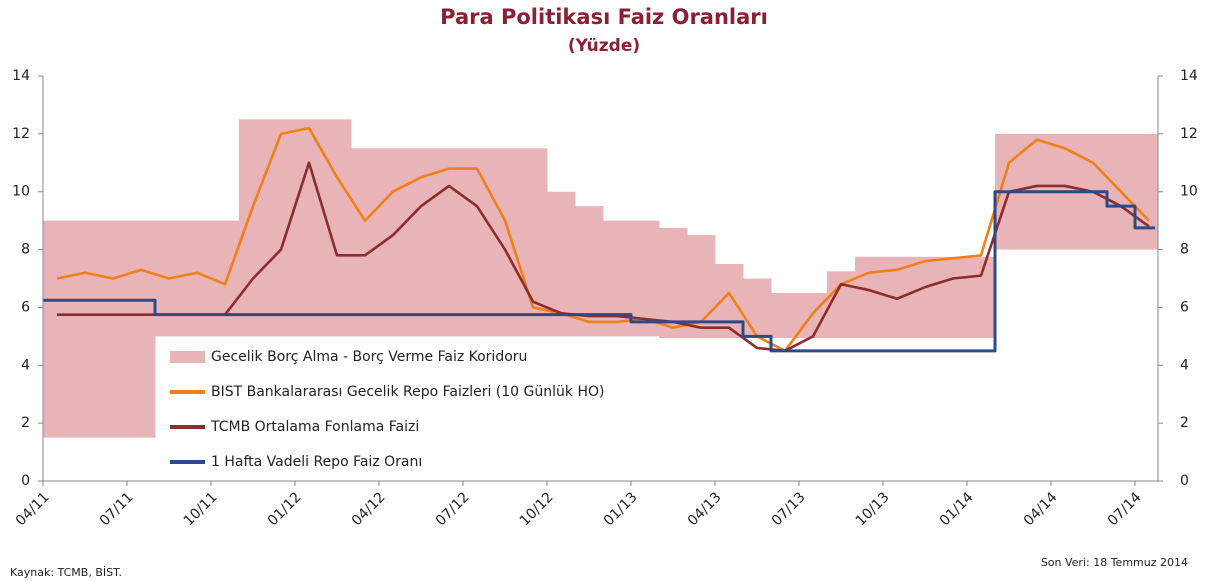 This screenshot has width=1208, height=581. What do you see at coordinates (873, 509) in the screenshot?
I see `x-tick-label: 10/13` at bounding box center [873, 509].